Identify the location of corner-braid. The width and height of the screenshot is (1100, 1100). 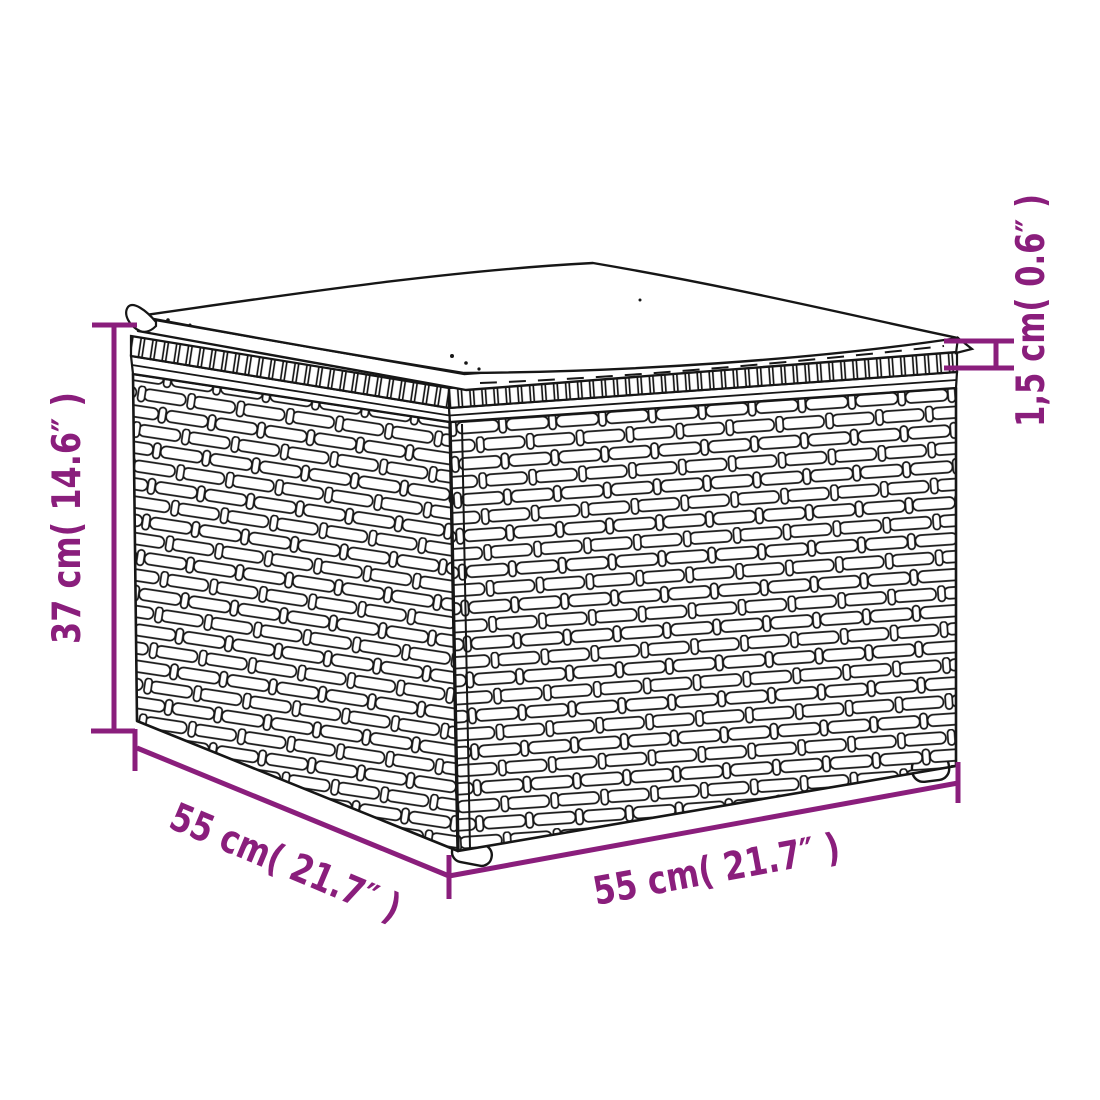
(454, 636).